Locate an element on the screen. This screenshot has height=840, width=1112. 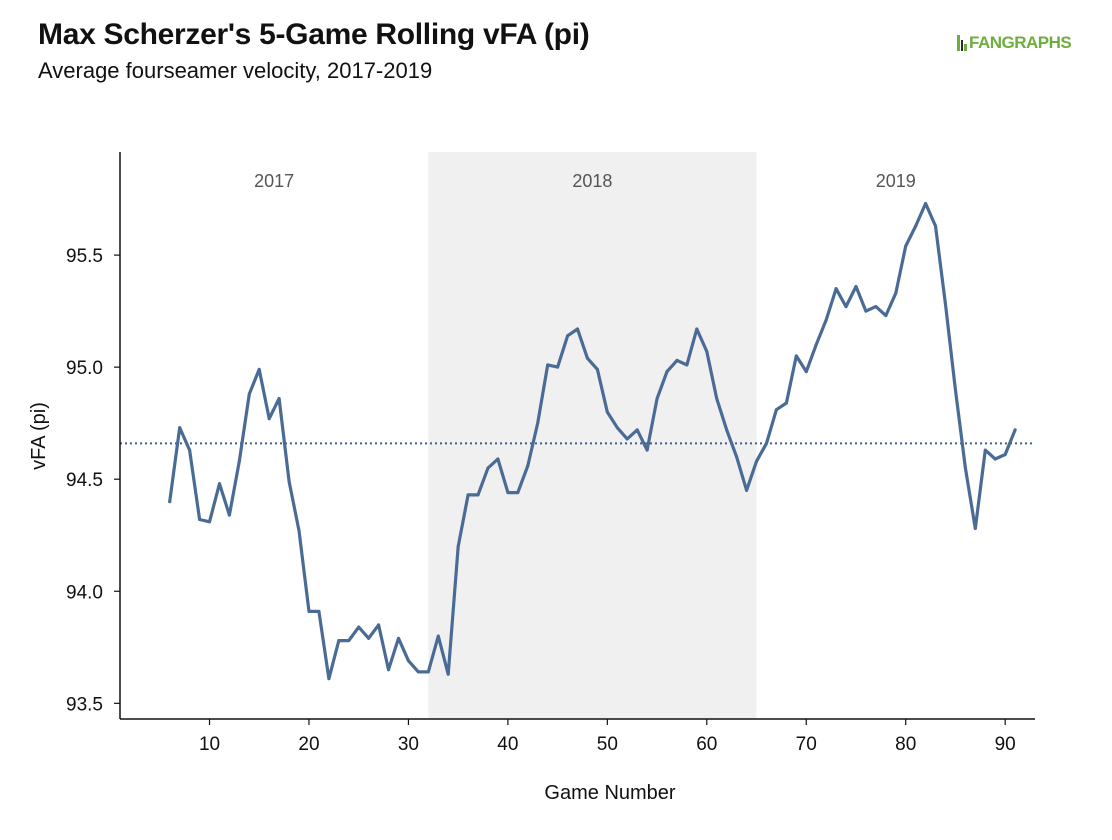
y-tick-label: 95.0 is located at coordinates (84, 368).